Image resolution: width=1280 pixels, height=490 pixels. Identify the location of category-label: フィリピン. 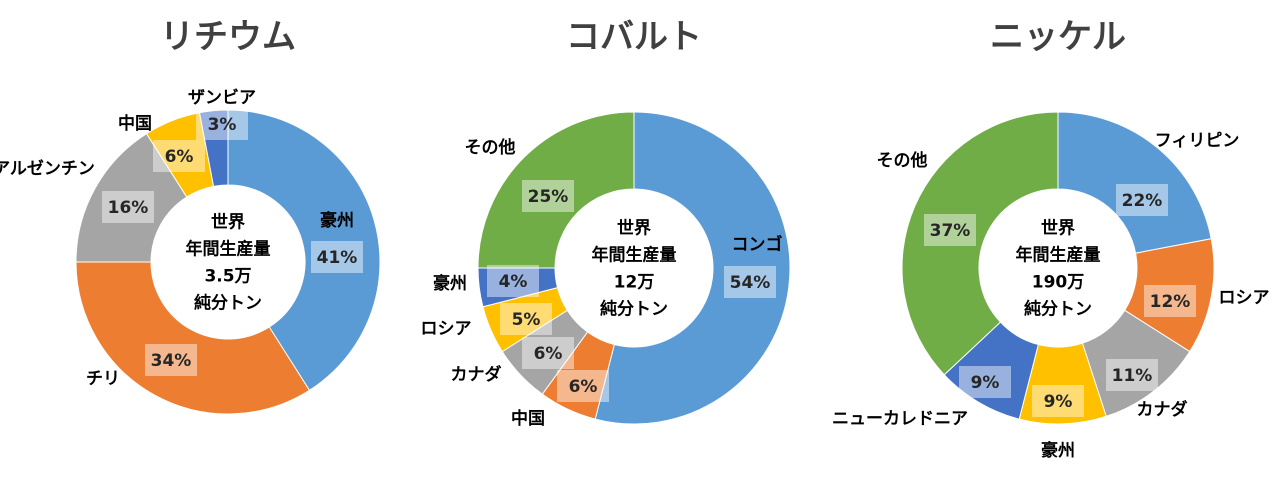
(1197, 141).